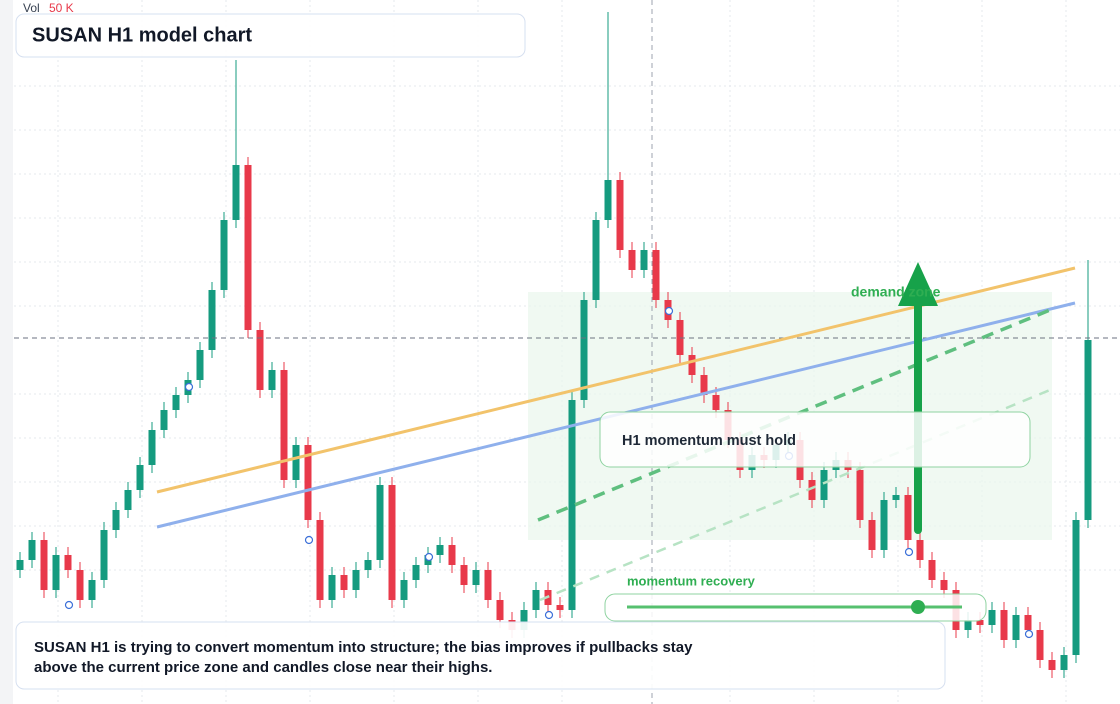 The width and height of the screenshot is (1120, 704). What do you see at coordinates (142, 35) in the screenshot?
I see `chart-title: SUSAN H1 model chart` at bounding box center [142, 35].